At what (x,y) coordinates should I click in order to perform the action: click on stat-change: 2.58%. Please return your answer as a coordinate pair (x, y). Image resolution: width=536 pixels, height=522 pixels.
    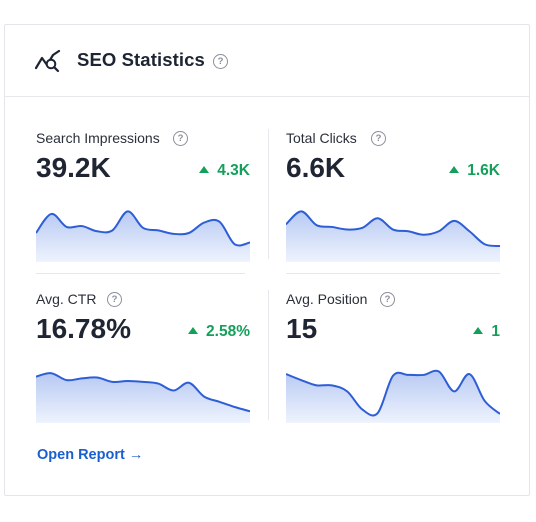
    Looking at the image, I should click on (219, 332).